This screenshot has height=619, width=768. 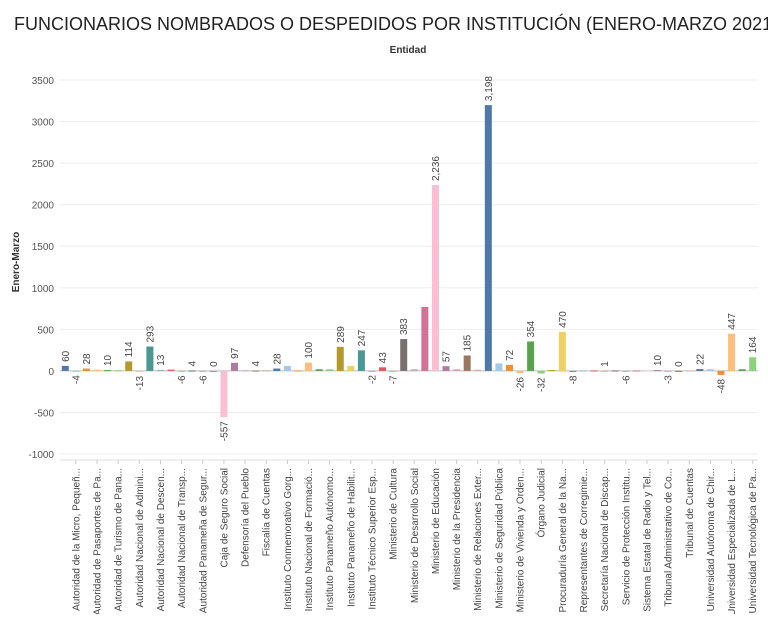 What do you see at coordinates (246, 517) in the screenshot?
I see `x-tick-label: Defensoría del Pueblo` at bounding box center [246, 517].